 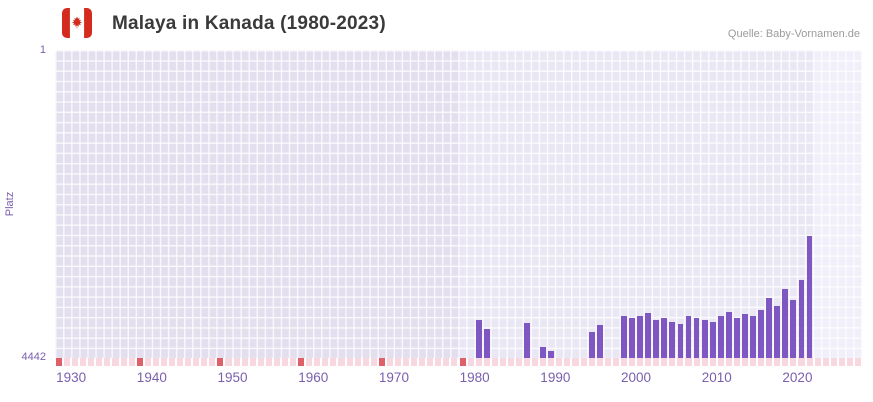 I want to click on y-axis-title: Platz, so click(x=10, y=204).